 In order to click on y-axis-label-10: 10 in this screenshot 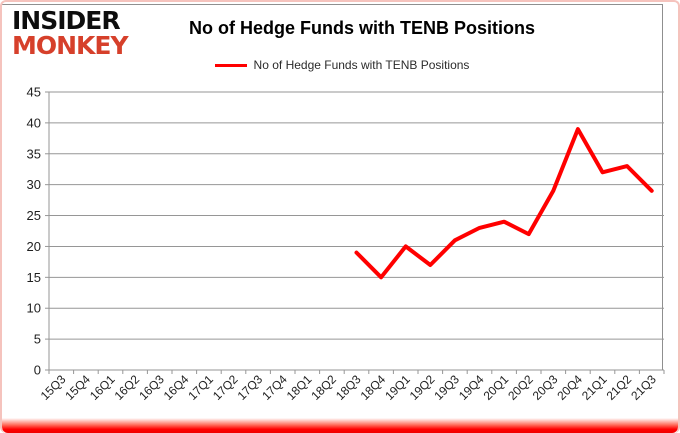, I will do `click(34, 308)`.